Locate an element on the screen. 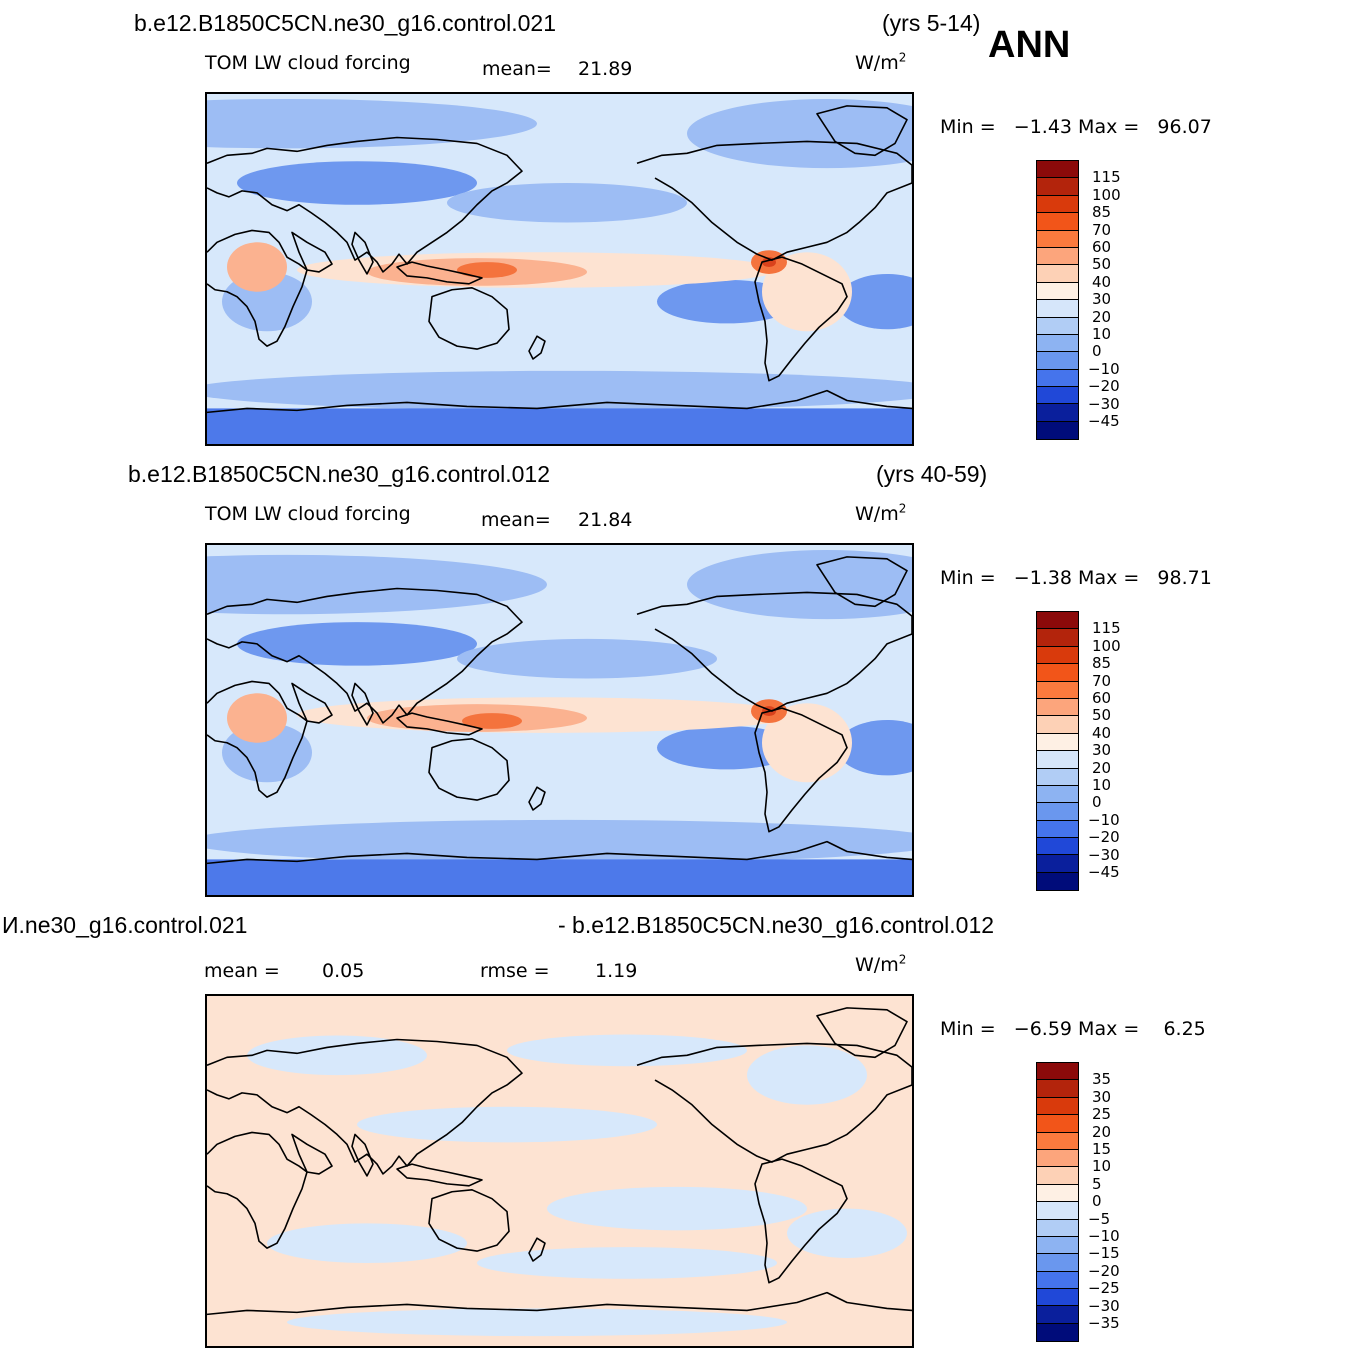 The image size is (1361, 1363). units-2: W/m2 is located at coordinates (881, 513).